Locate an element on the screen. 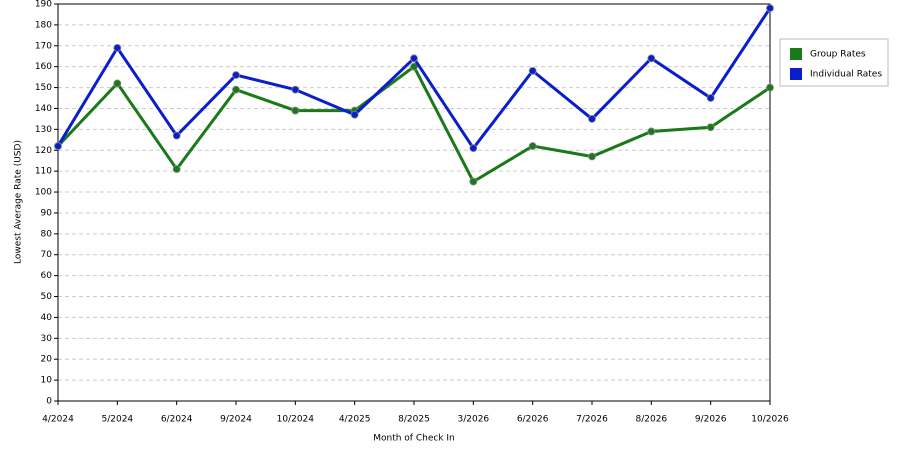 The width and height of the screenshot is (900, 450). x-axis-label: Month of Check In is located at coordinates (414, 439).